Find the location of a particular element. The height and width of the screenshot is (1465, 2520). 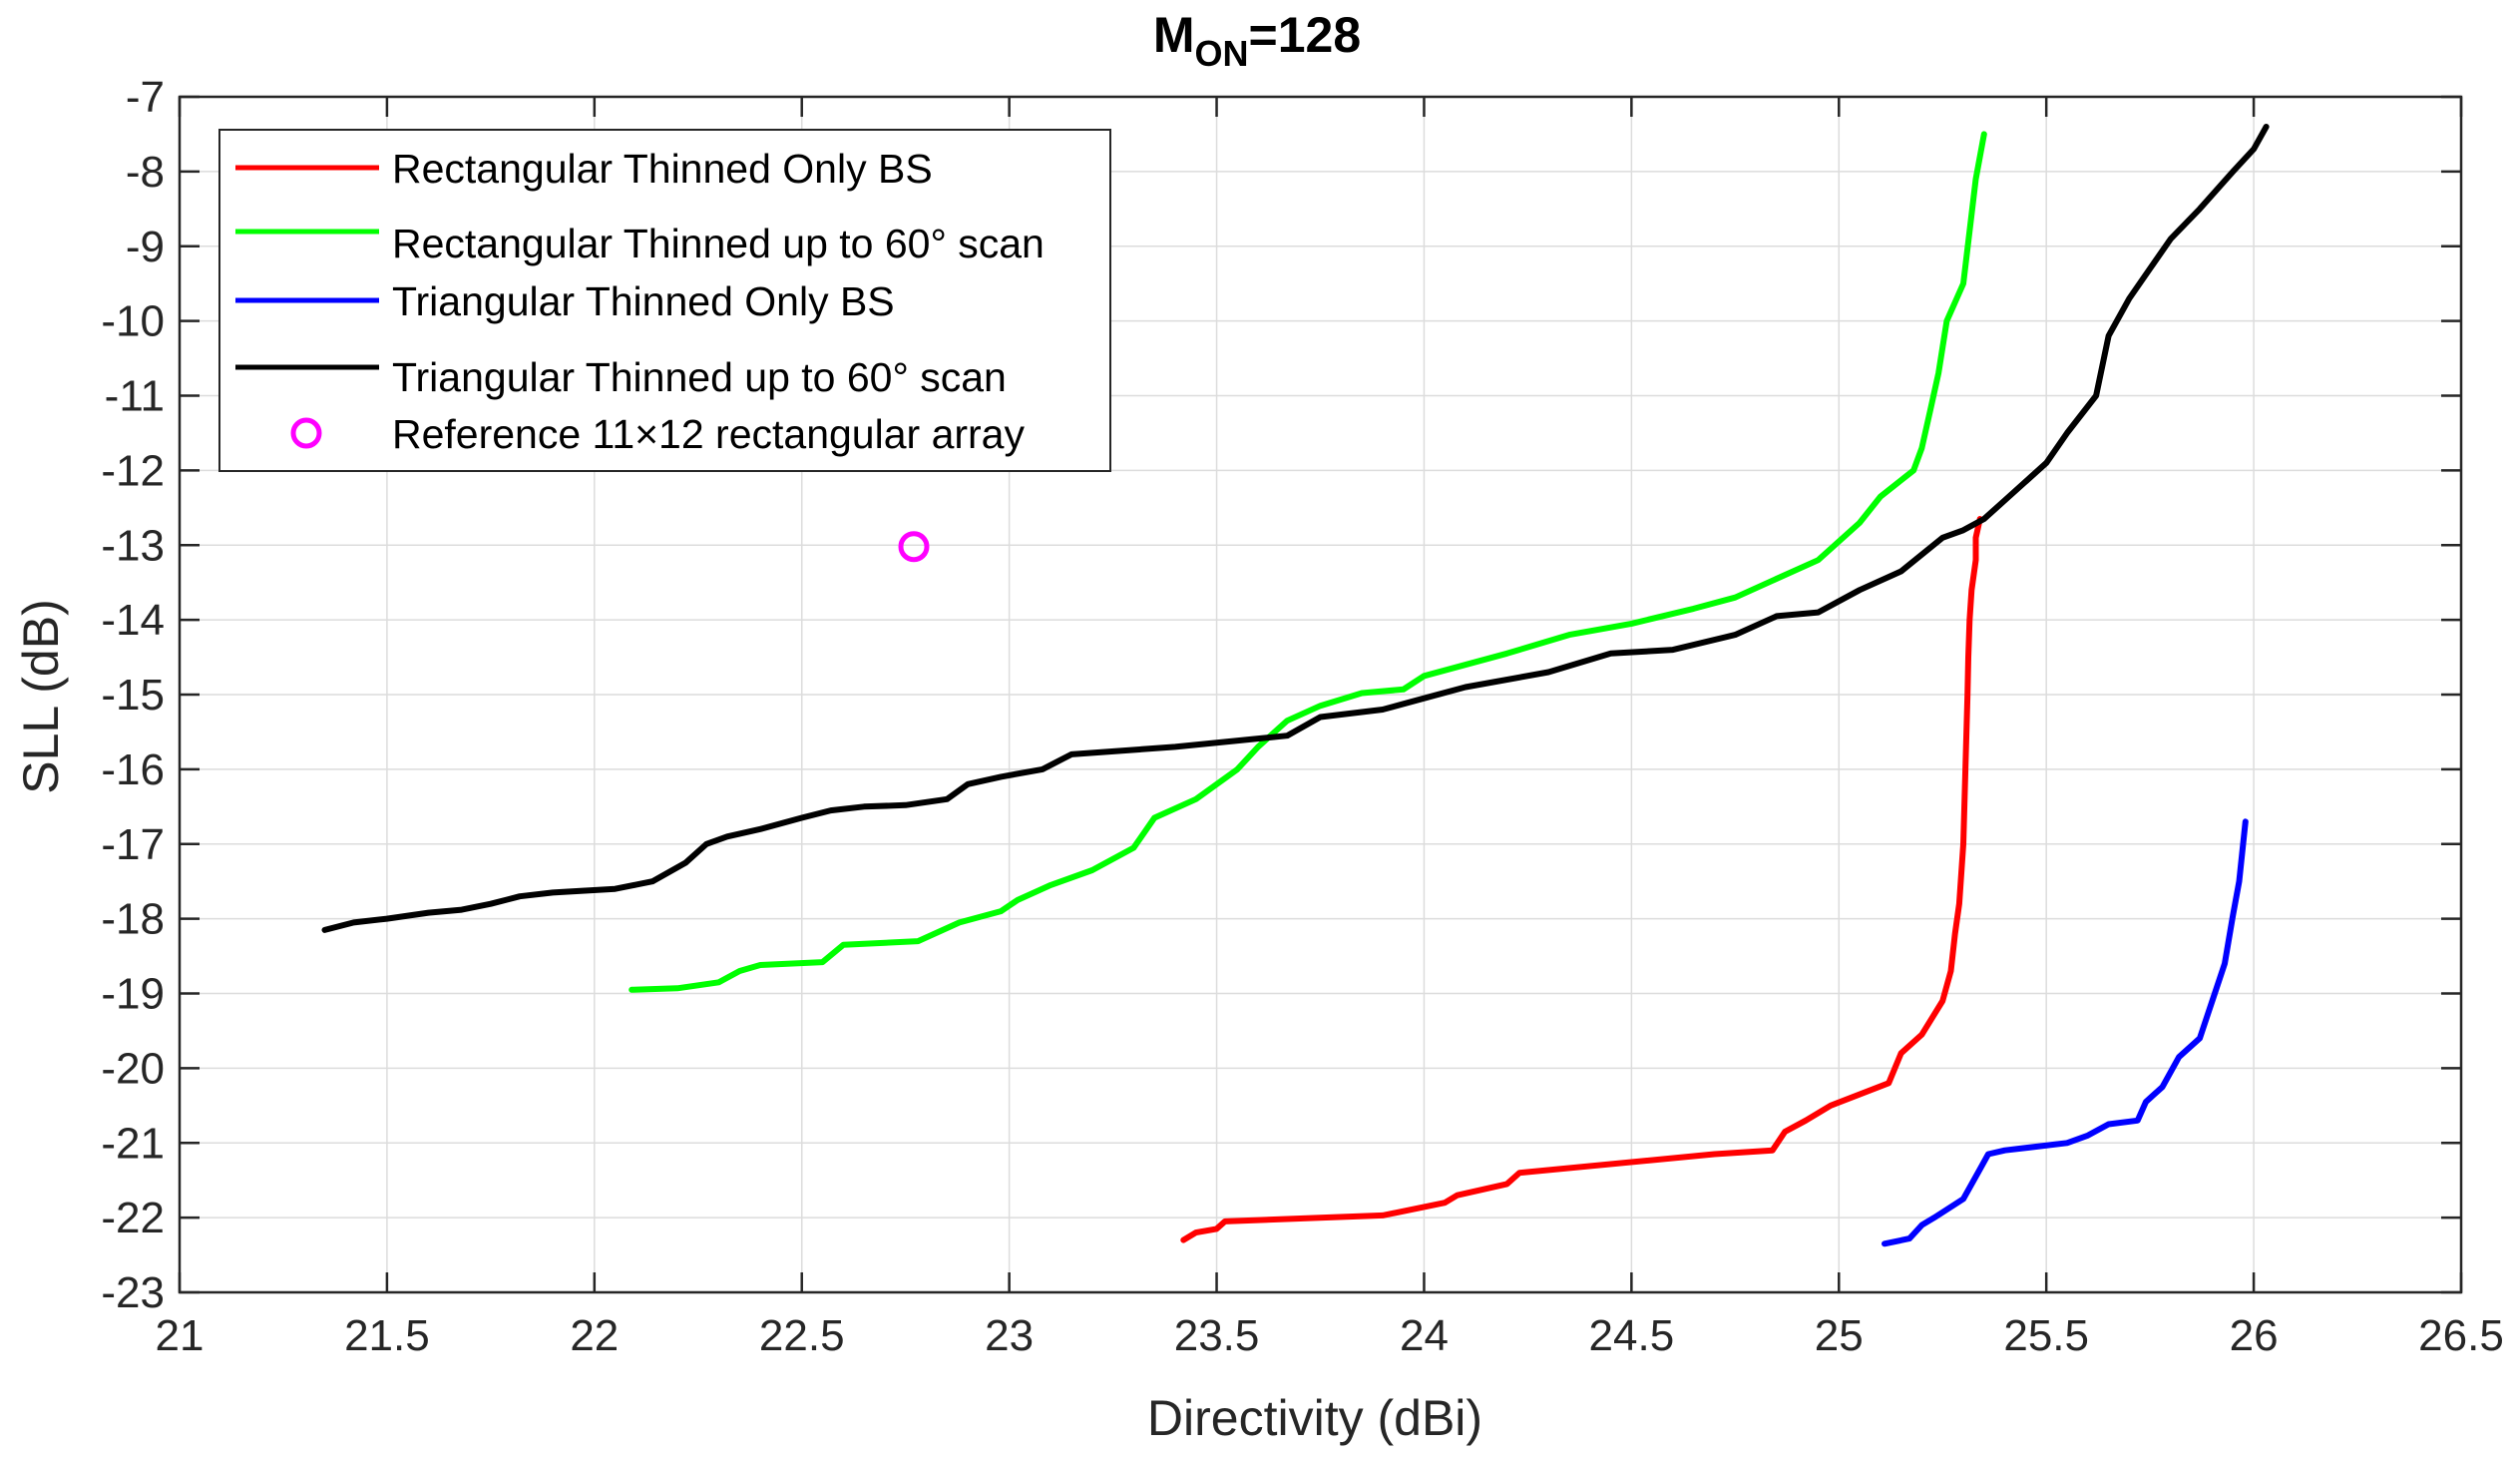

y-tick-label: -9 is located at coordinates (145, 247).